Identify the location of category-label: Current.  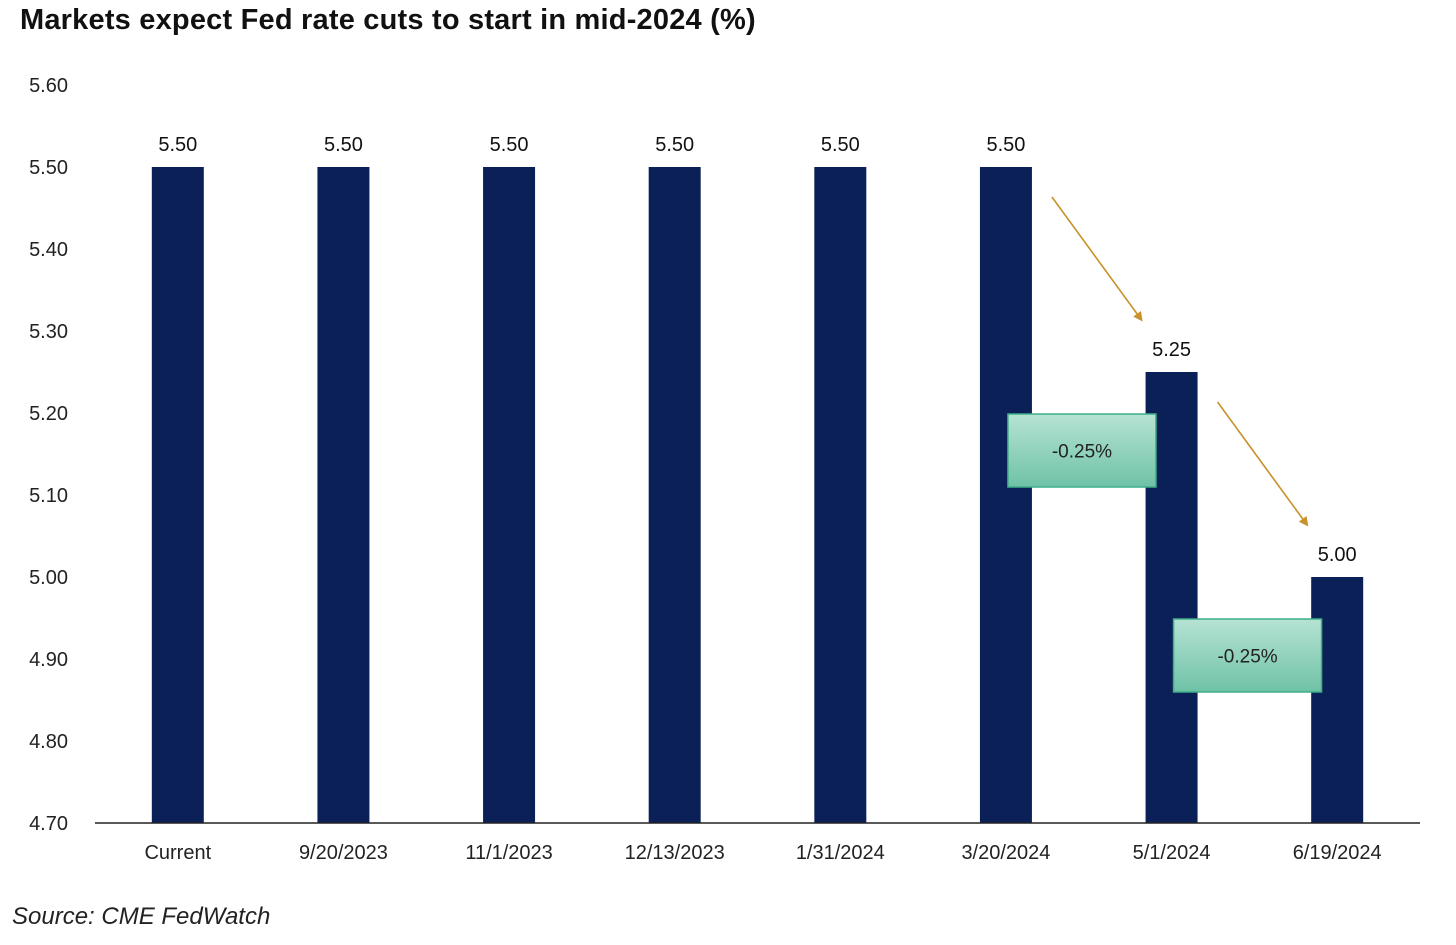
(177, 853).